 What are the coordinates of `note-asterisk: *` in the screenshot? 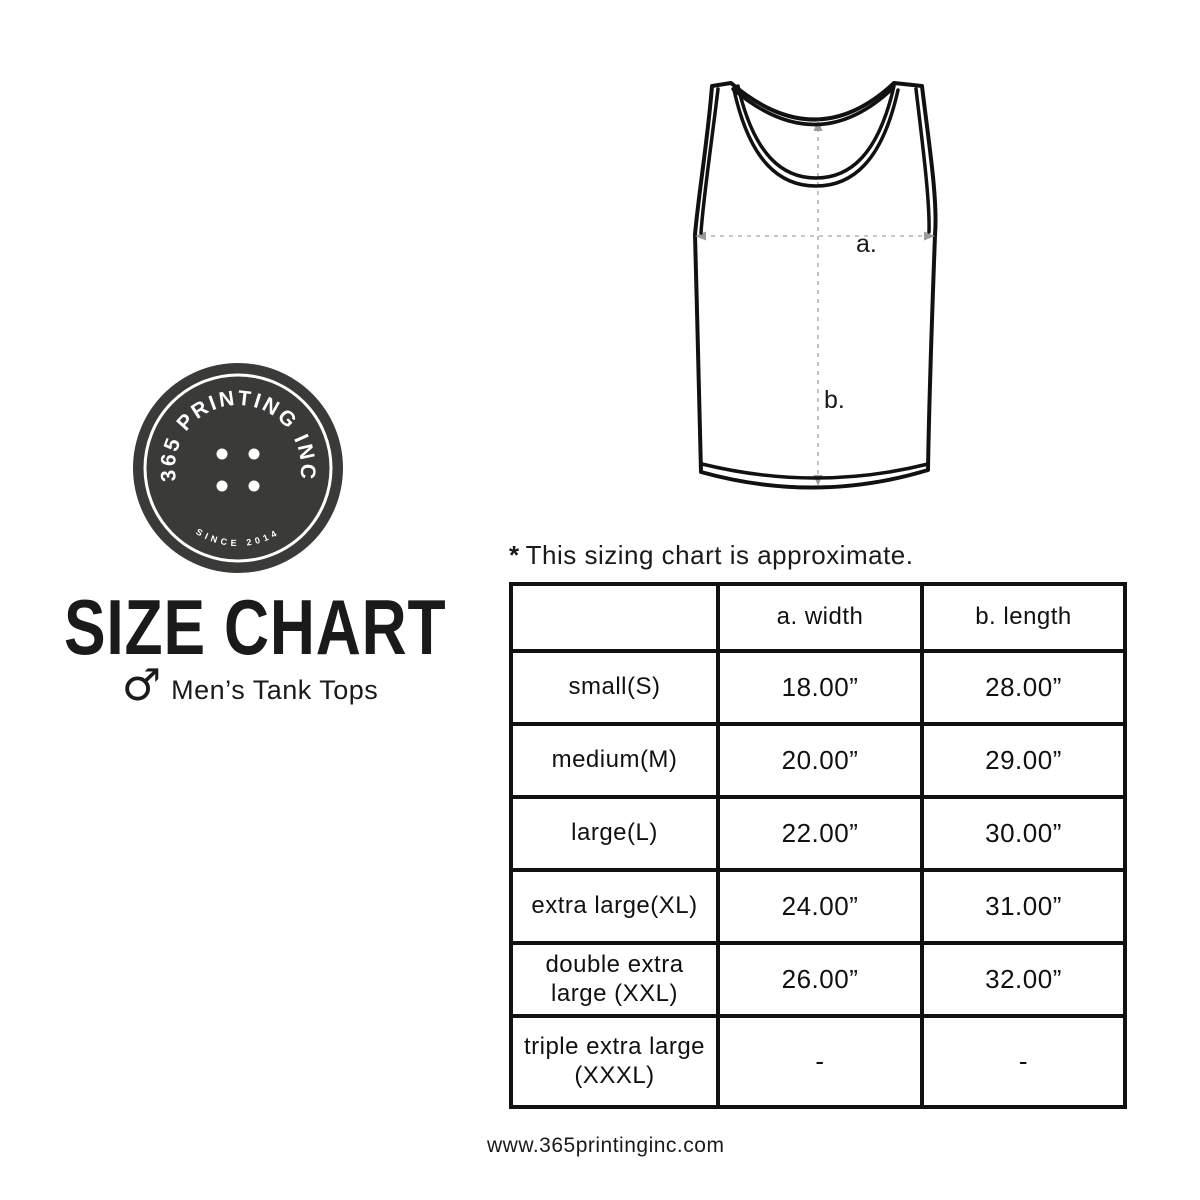 It's located at (514, 555).